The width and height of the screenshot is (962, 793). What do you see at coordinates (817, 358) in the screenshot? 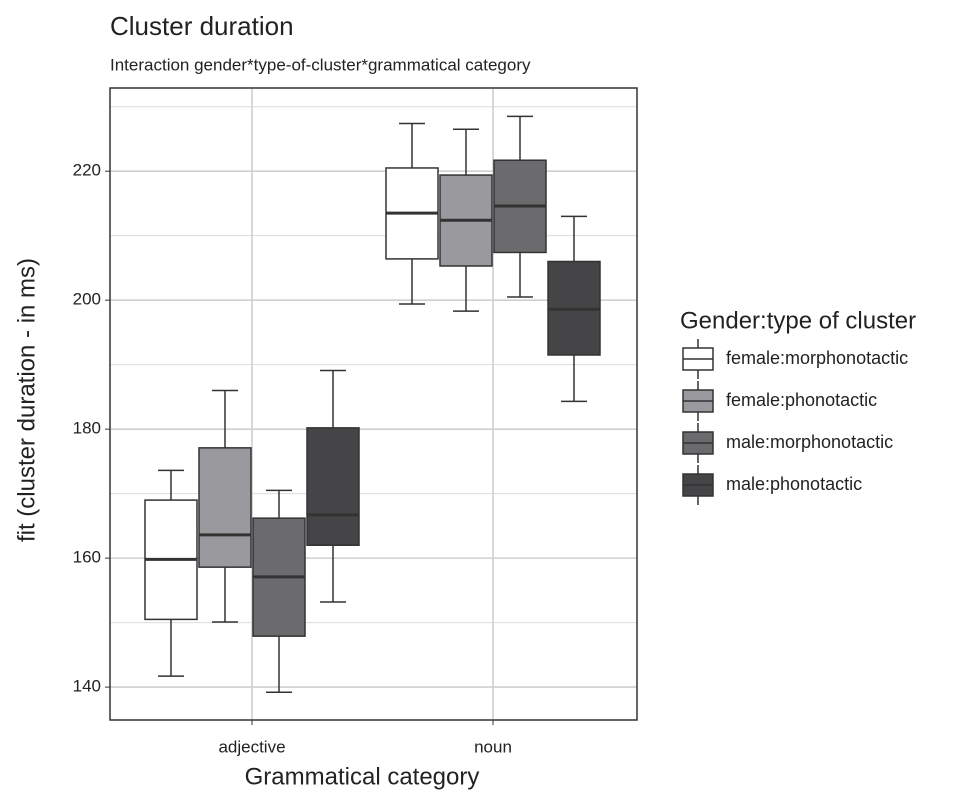
I see `legend-label: female:morphonotactic` at bounding box center [817, 358].